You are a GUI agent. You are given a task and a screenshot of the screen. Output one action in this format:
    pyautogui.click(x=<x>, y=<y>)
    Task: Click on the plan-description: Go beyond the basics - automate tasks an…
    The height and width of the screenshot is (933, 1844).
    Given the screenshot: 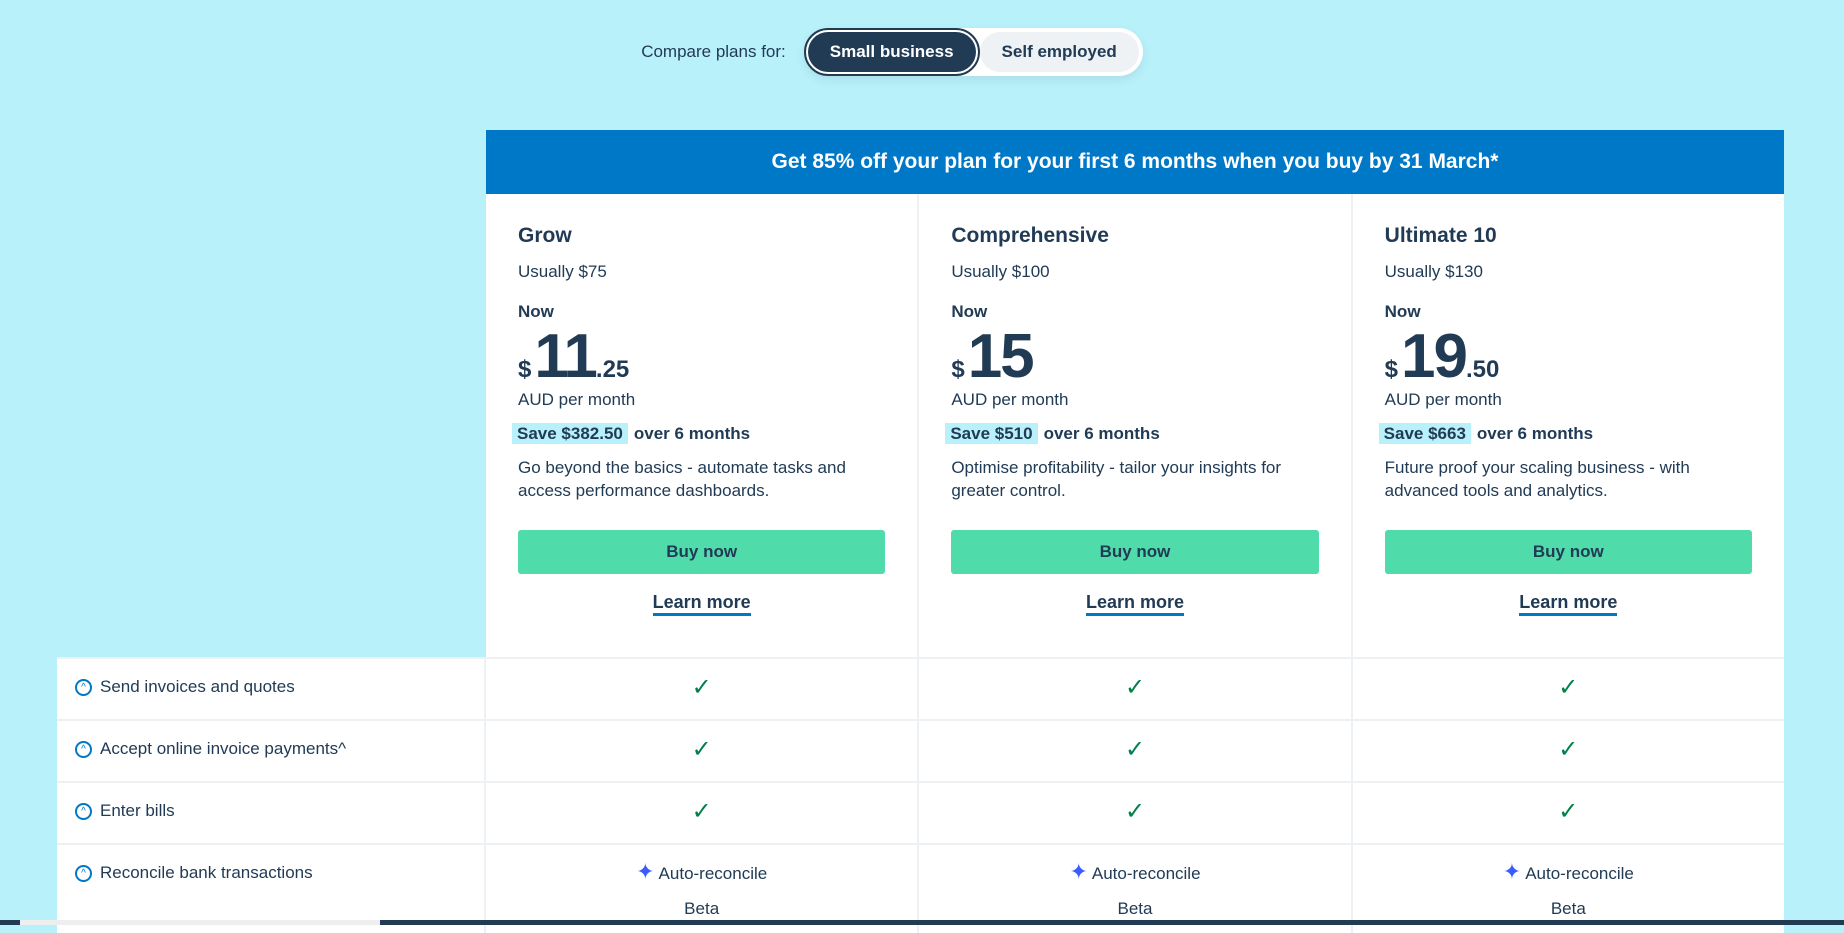 What is the action you would take?
    pyautogui.click(x=682, y=479)
    